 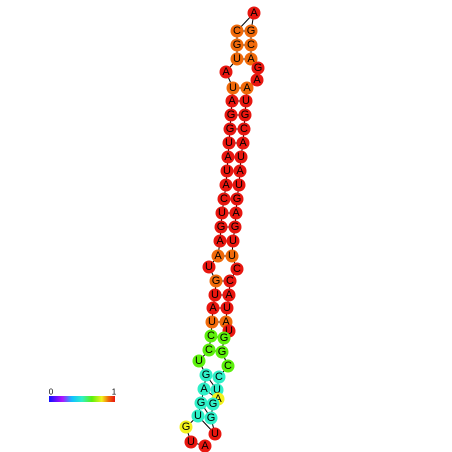 I want to click on scale-min: 0, so click(x=51, y=392).